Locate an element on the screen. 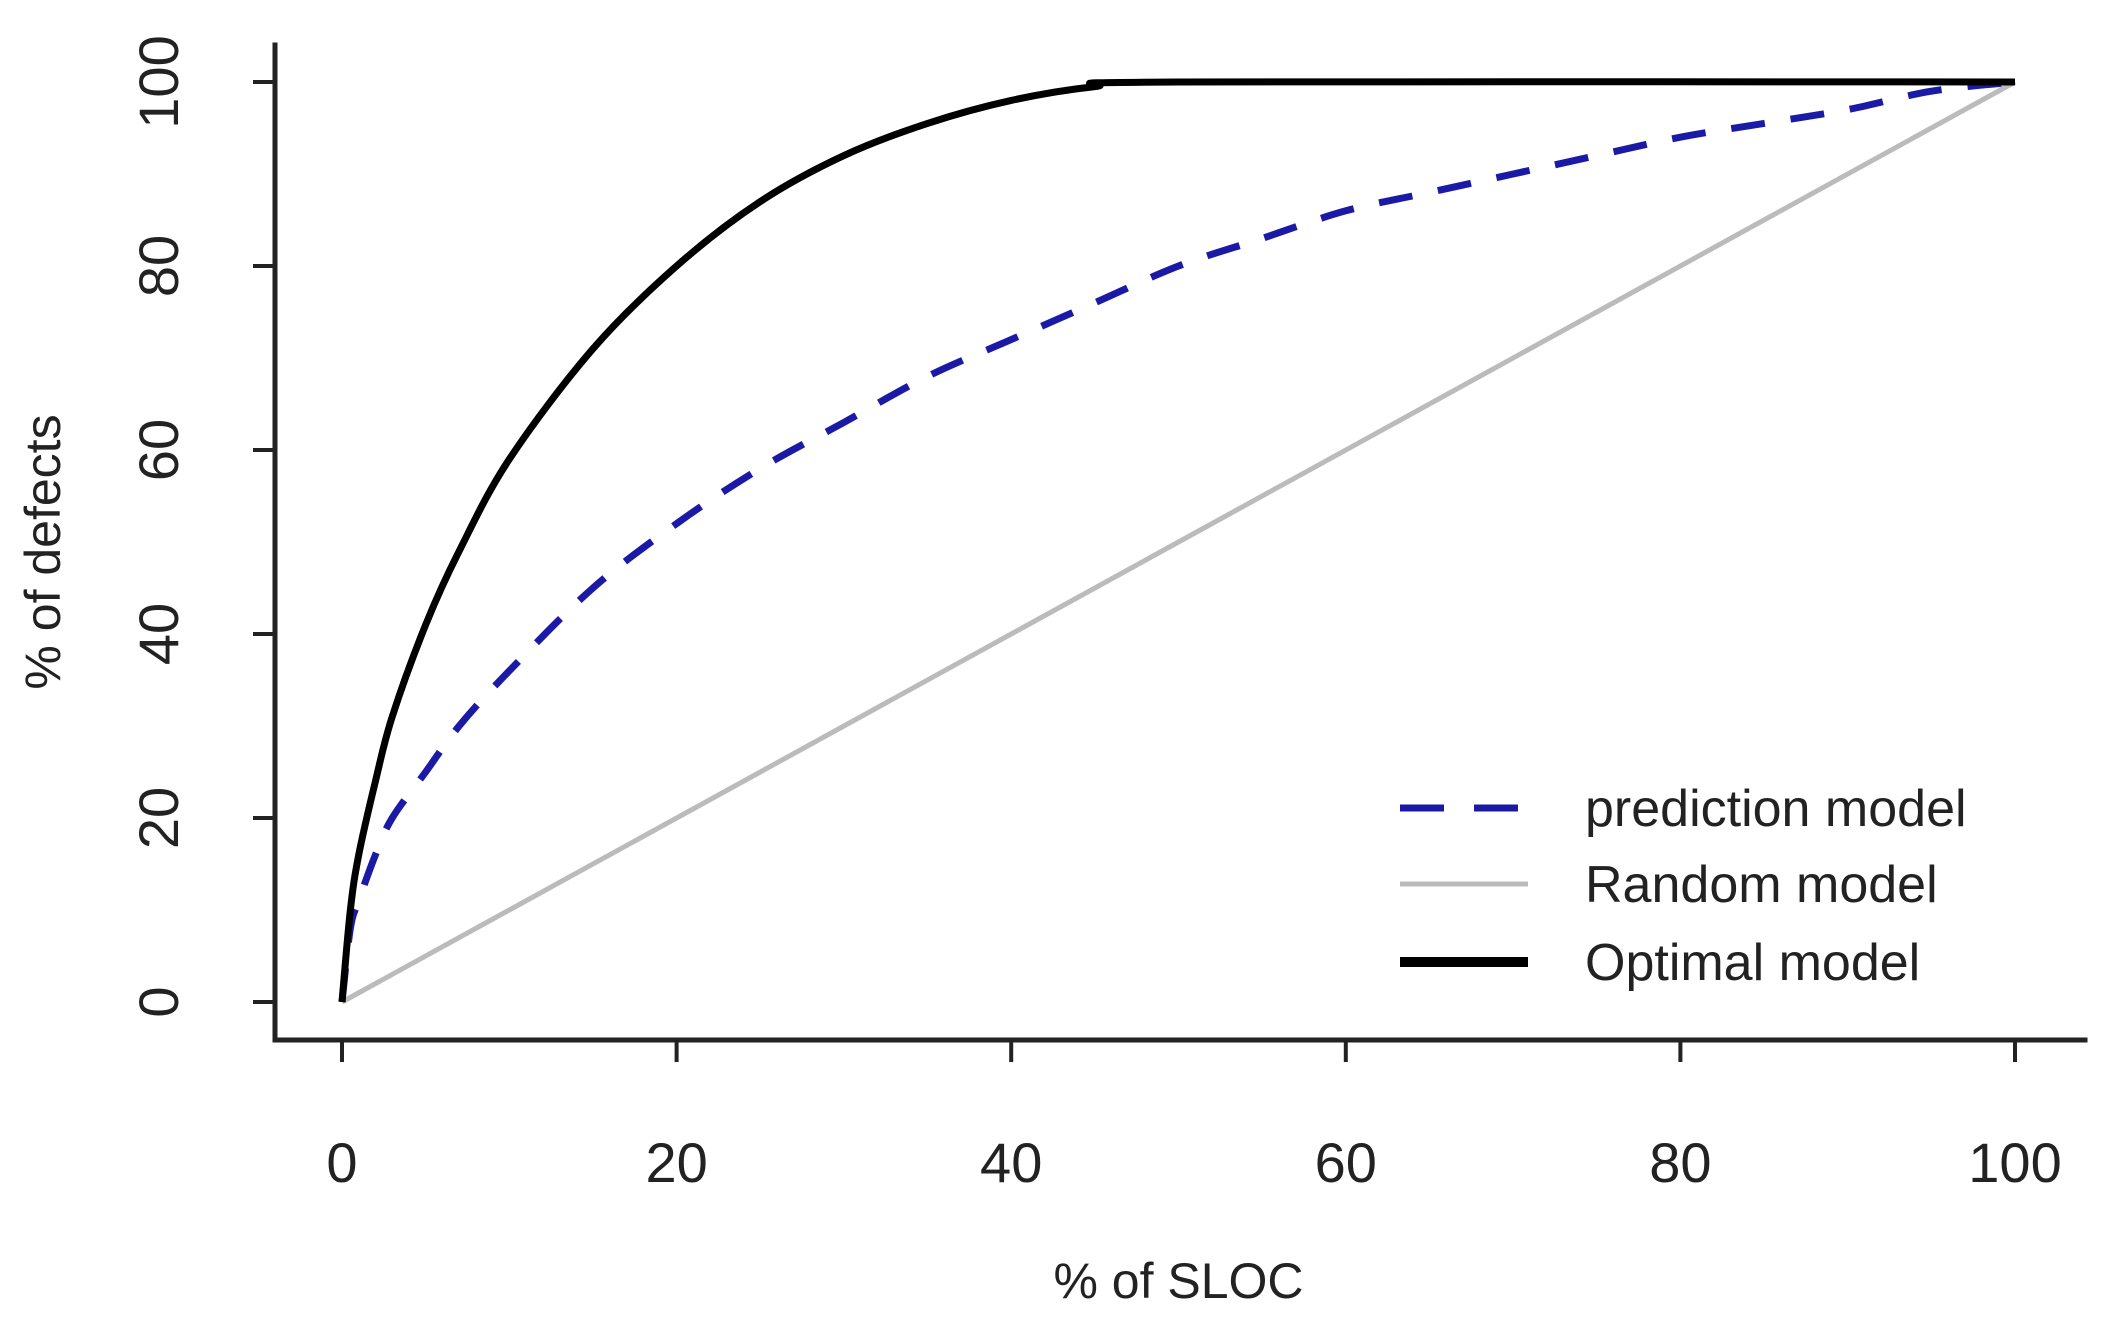 This screenshot has height=1328, width=2108. y-axis-label: % of defects is located at coordinates (43, 551).